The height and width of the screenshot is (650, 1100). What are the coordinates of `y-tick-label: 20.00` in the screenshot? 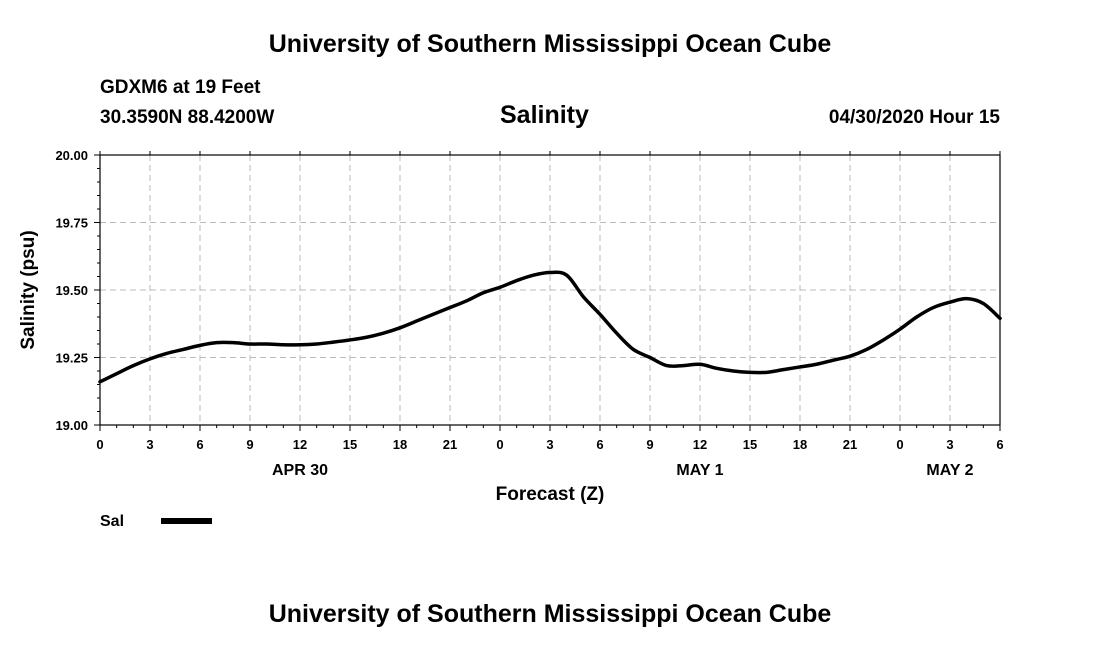 It's located at (71, 155).